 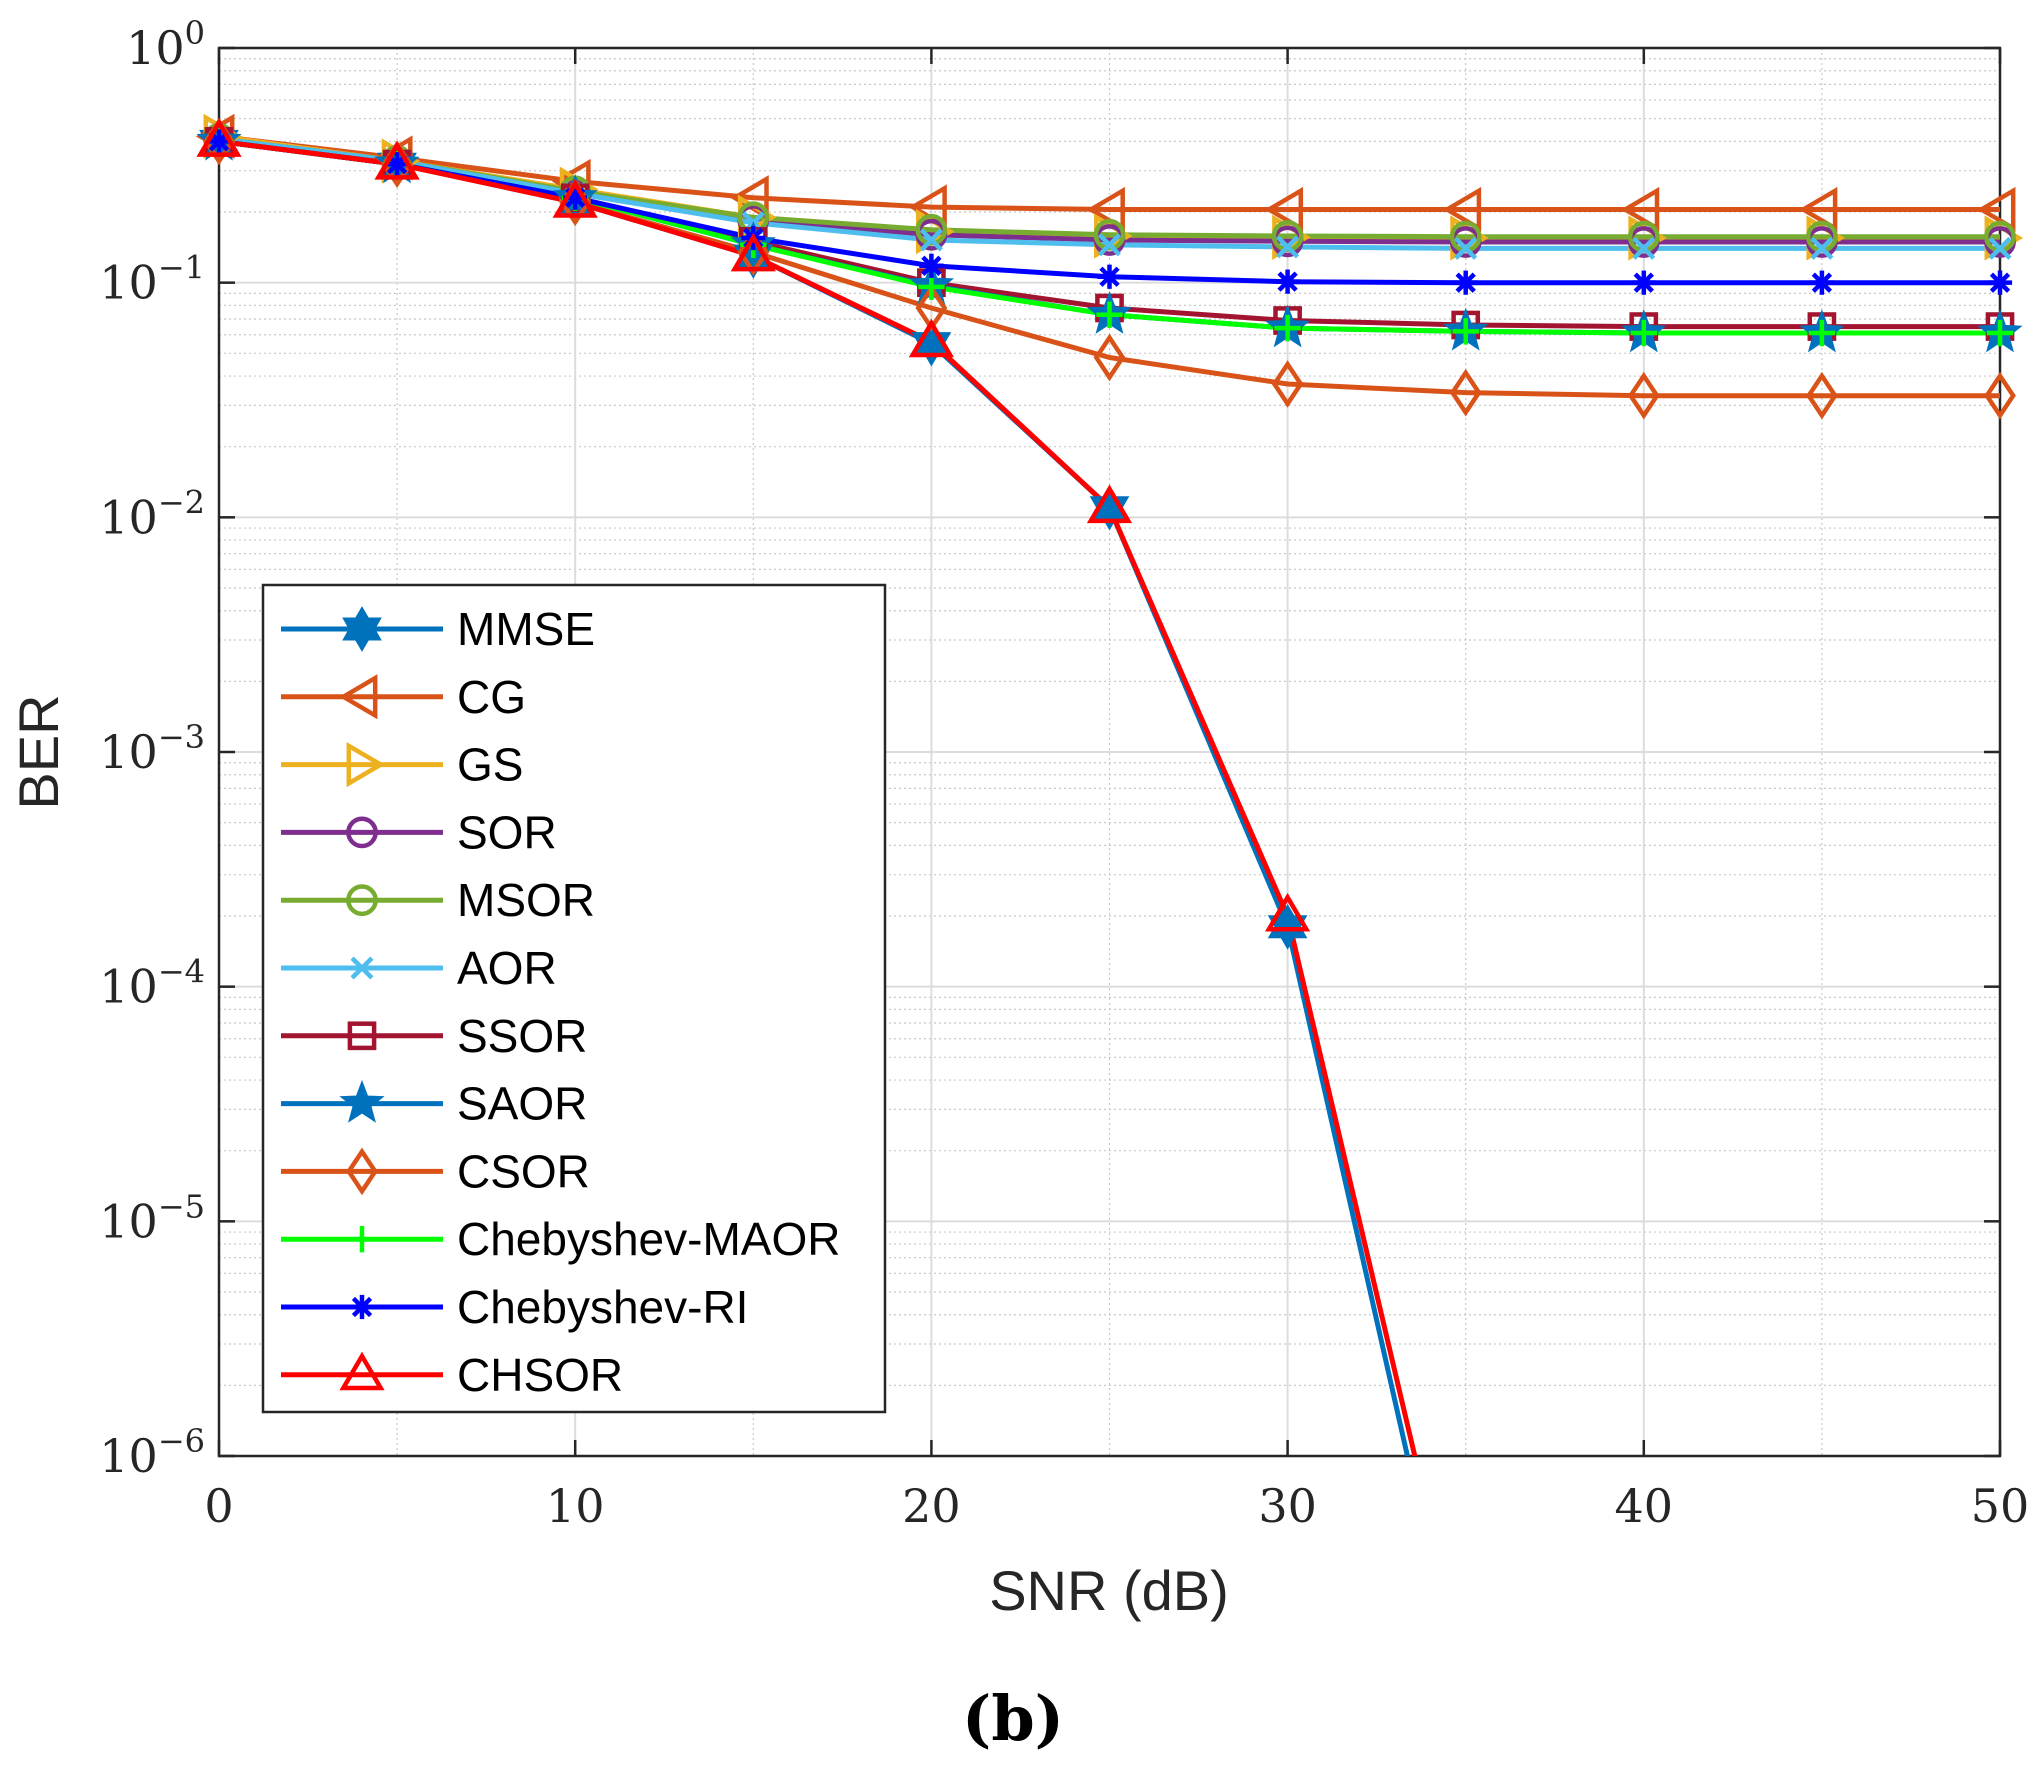 What do you see at coordinates (358, 697) in the screenshot?
I see `legend-marker-cg` at bounding box center [358, 697].